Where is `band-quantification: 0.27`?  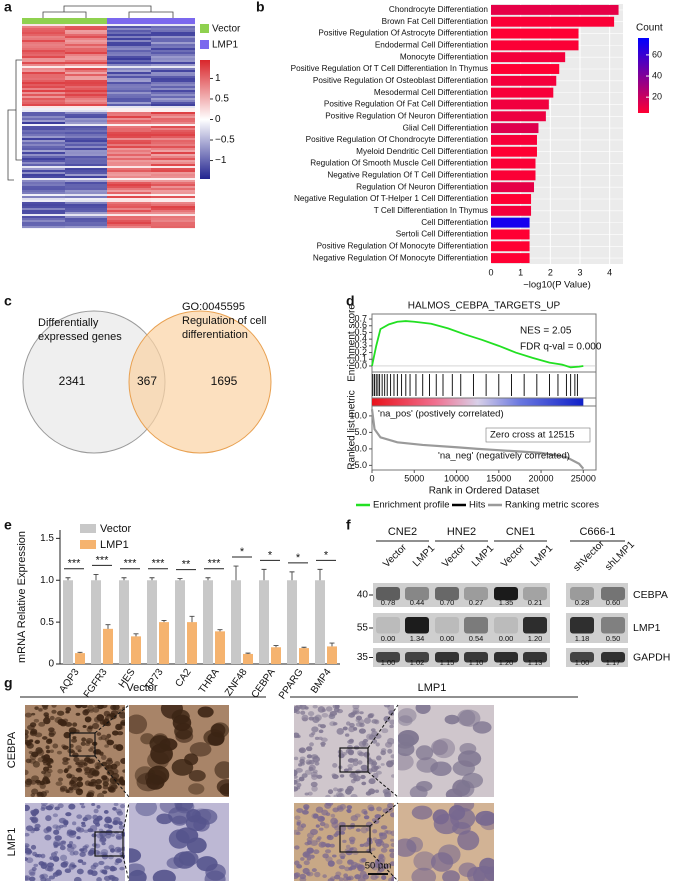
band-quantification: 0.27 is located at coordinates (476, 602).